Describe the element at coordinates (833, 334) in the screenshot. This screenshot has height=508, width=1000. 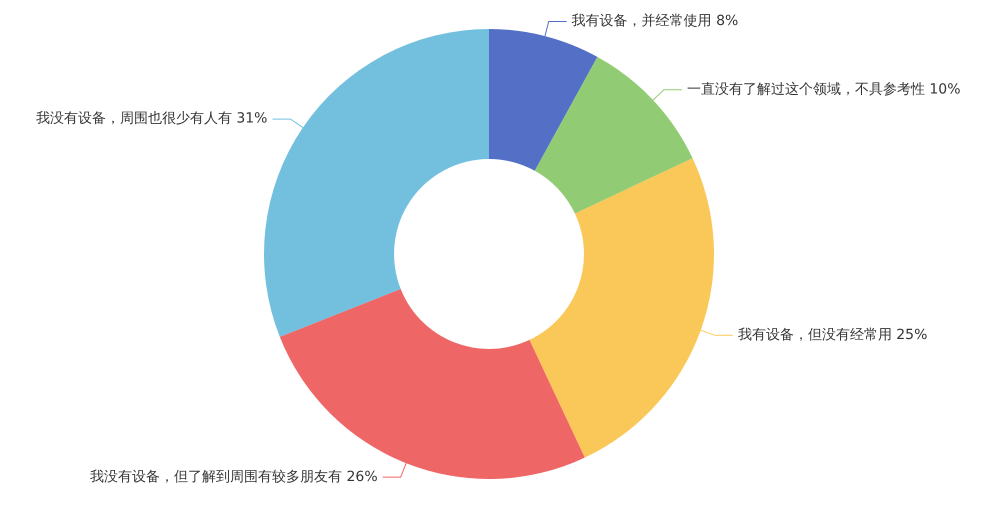
I see `slice-label: 我有设备，但没有经常用 25%` at that location.